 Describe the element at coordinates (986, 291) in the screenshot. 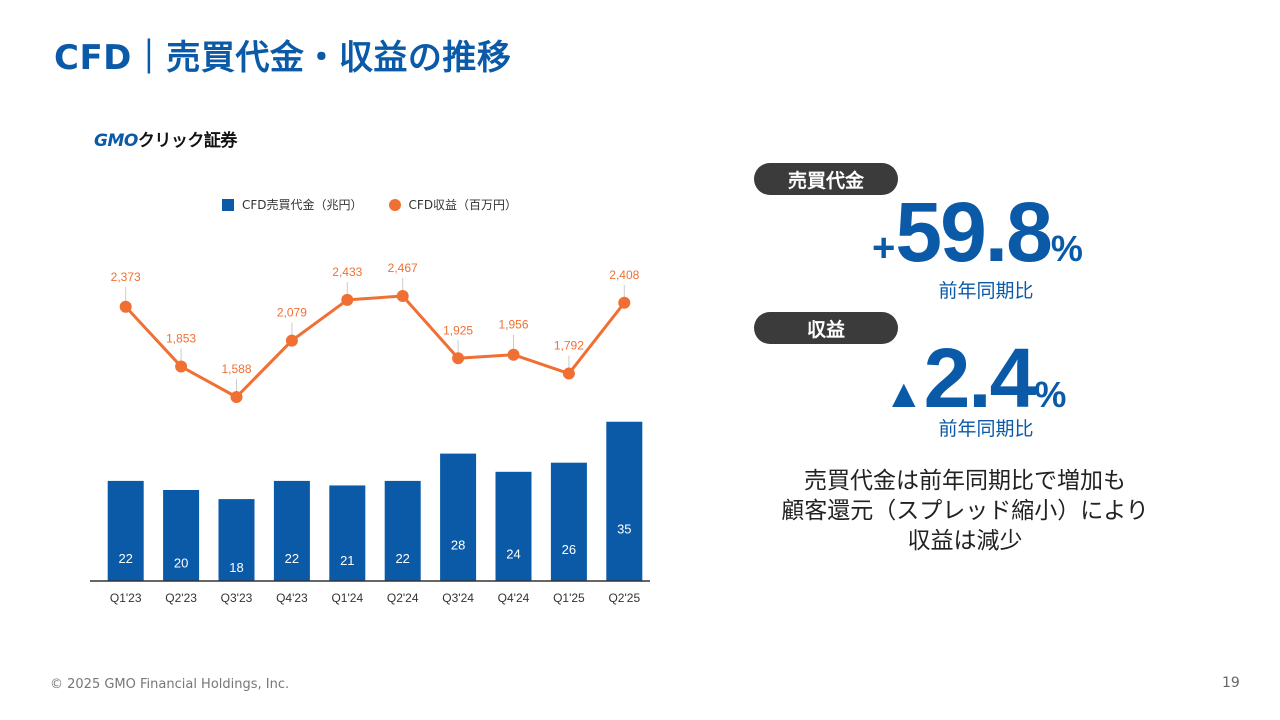

I see `kpi-volume-note: 前年同期比` at that location.